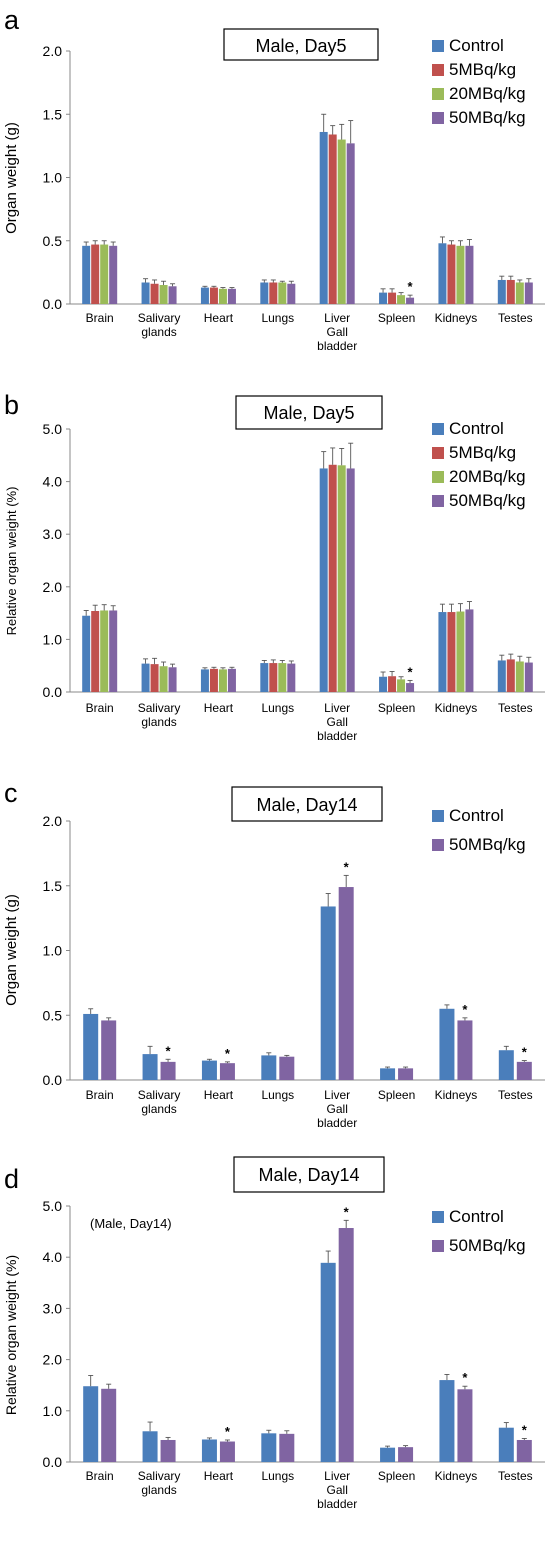 This screenshot has width=550, height=1543. Describe the element at coordinates (12, 20) in the screenshot. I see `panel-letter: a` at that location.